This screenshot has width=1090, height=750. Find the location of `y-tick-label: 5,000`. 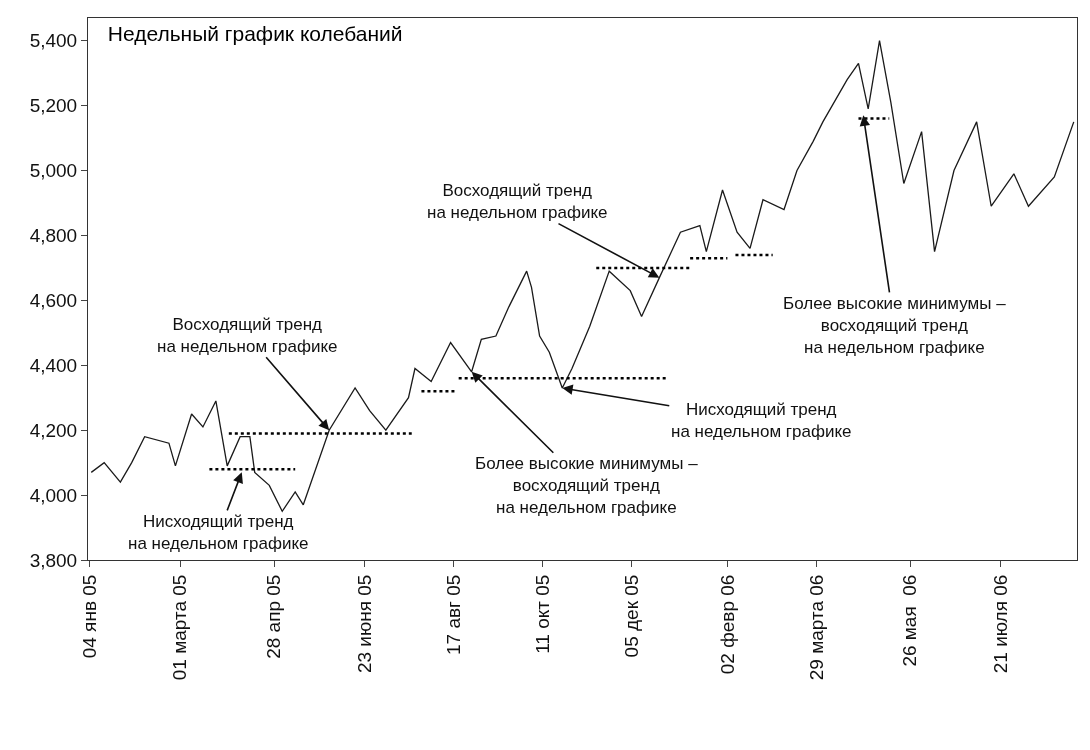

y-tick-label: 5,000 is located at coordinates (53, 171).